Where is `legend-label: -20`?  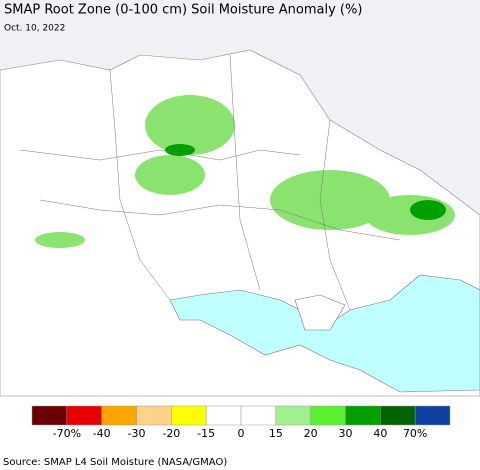
legend-label: -20 is located at coordinates (171, 433).